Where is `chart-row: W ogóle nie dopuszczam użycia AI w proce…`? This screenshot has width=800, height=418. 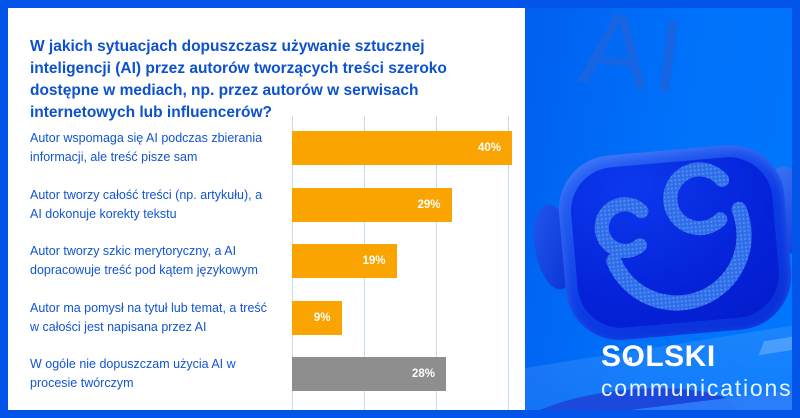 chart-row: W ogóle nie dopuszczam użycia AI w proce… is located at coordinates (272, 374).